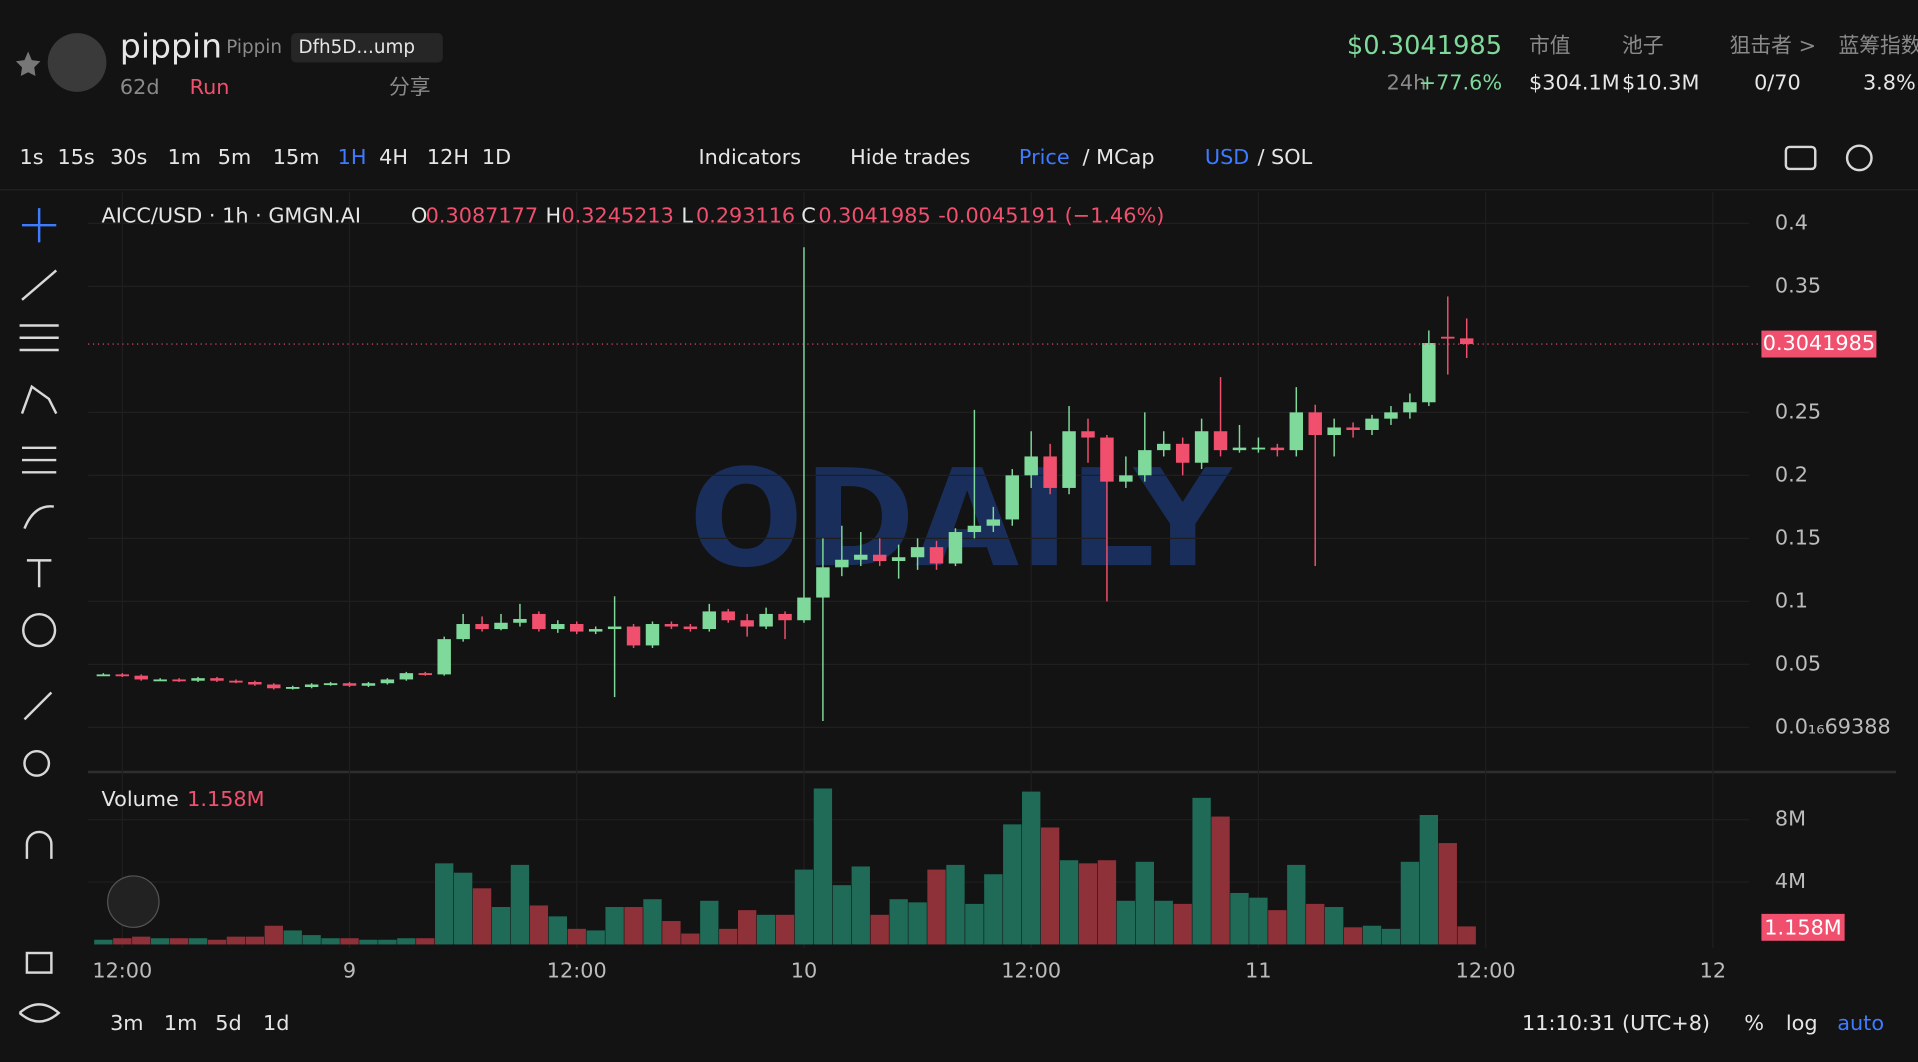  Describe the element at coordinates (180, 1023) in the screenshot. I see `range-button: 1m` at that location.